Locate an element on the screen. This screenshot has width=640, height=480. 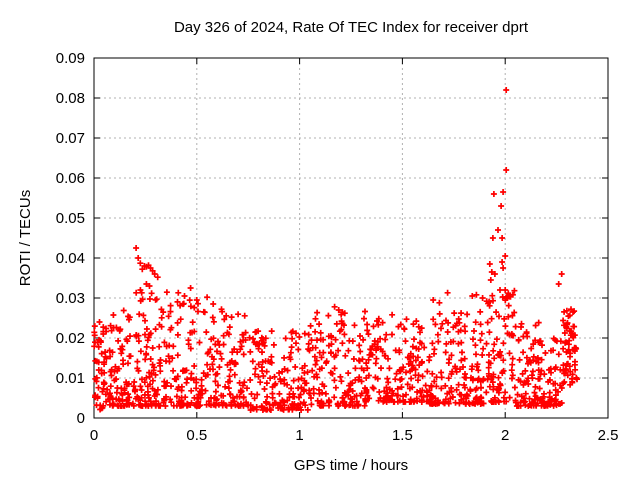
x-tick-labels: 0 0.5 1 1.5 2 2.5 is located at coordinates (354, 435).